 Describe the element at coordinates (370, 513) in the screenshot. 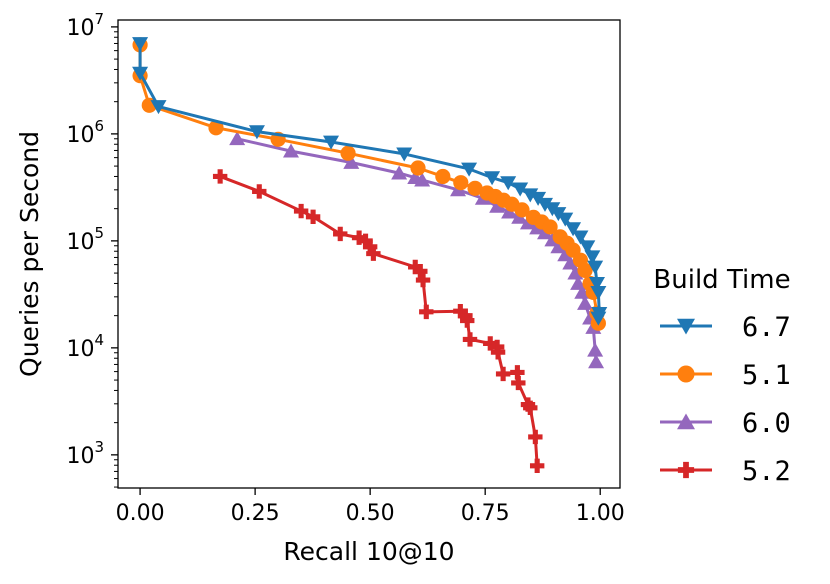

I see `x-tick-label: 0.50` at that location.